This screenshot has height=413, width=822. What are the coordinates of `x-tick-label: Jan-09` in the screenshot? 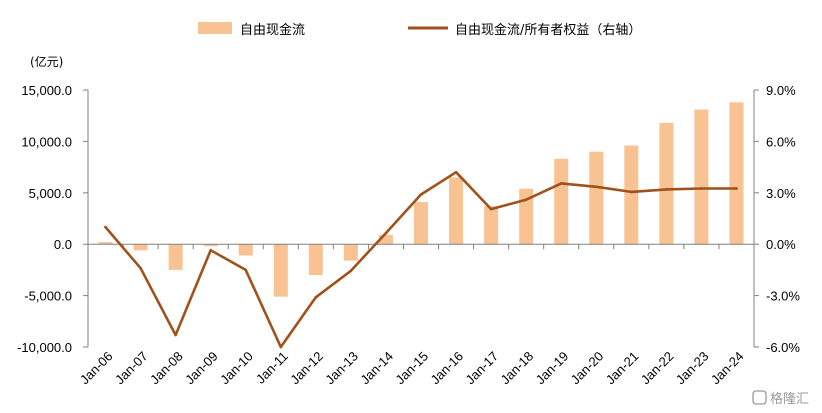 It's located at (201, 368).